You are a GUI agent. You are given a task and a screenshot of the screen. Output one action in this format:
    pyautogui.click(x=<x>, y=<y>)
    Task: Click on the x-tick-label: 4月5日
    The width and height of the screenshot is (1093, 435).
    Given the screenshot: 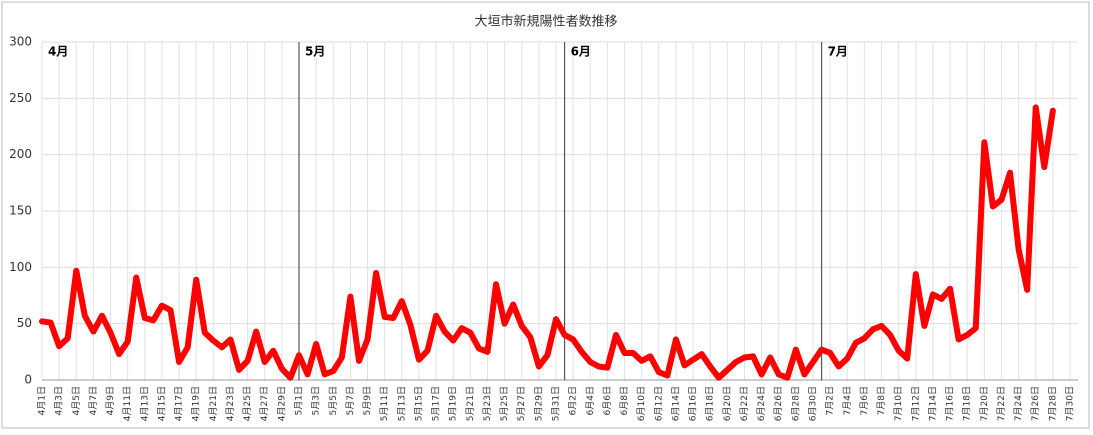 What is the action you would take?
    pyautogui.click(x=76, y=400)
    